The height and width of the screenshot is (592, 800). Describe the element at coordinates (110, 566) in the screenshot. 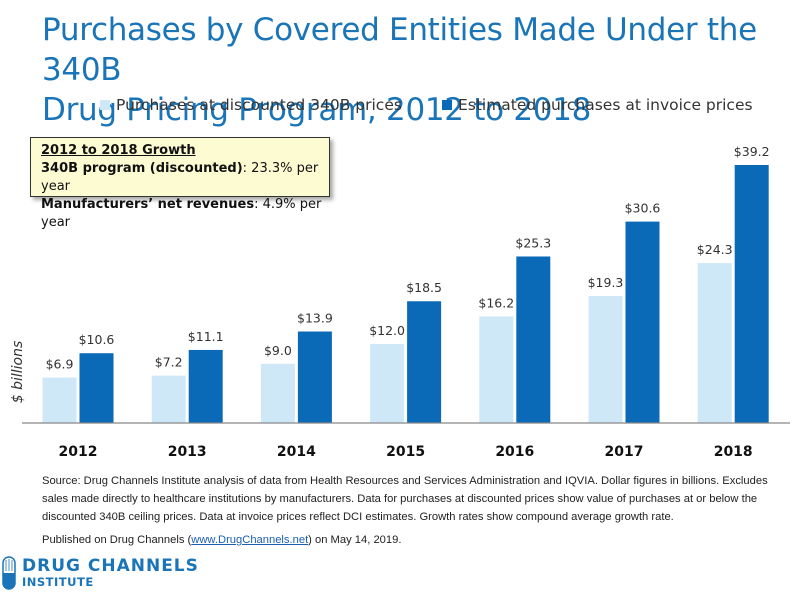

I see `logo-title: DRUG CHANNELS` at that location.